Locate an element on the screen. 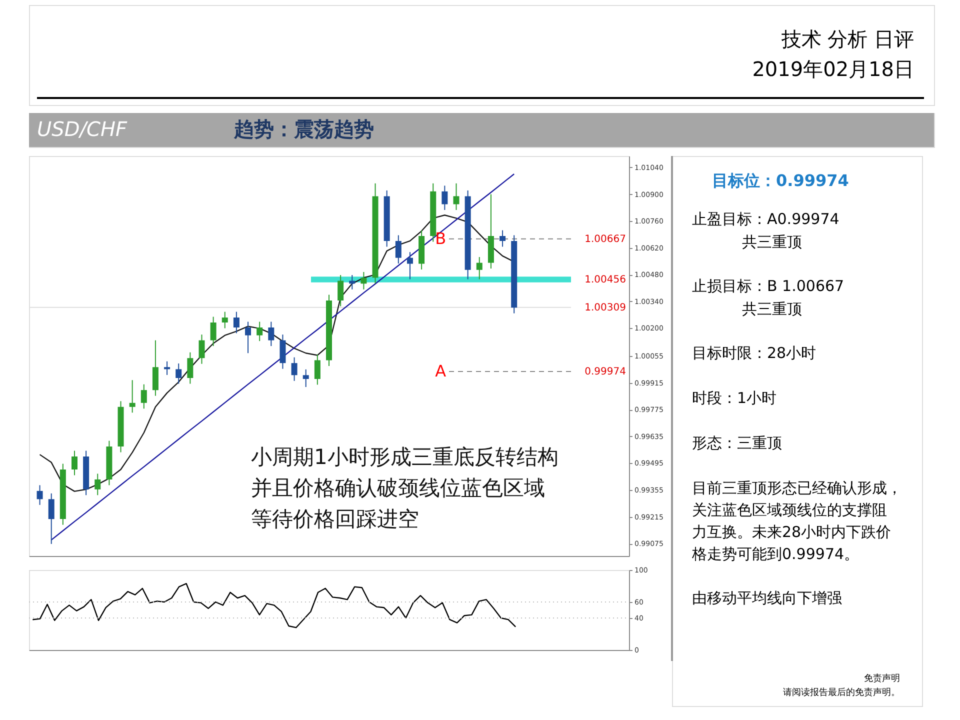 Image resolution: width=960 pixels, height=720 pixels. text: 目标时限：28小时 is located at coordinates (754, 353).